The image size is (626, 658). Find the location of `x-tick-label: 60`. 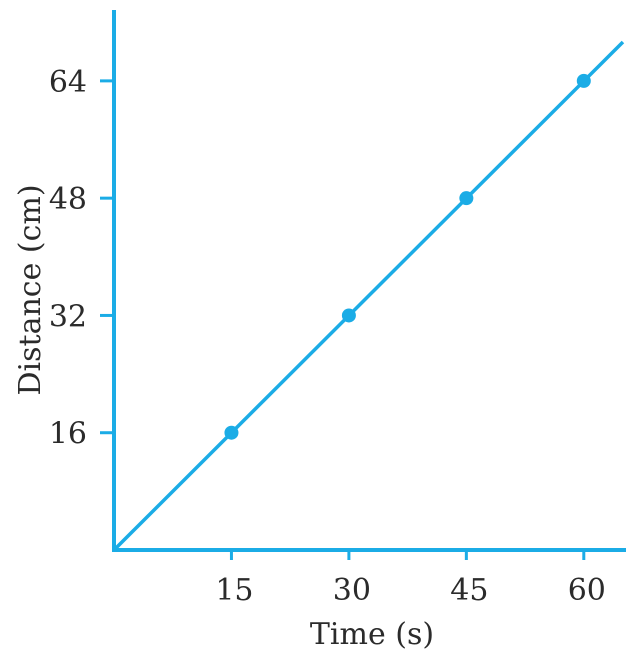

x-tick-label: 60 is located at coordinates (587, 590).